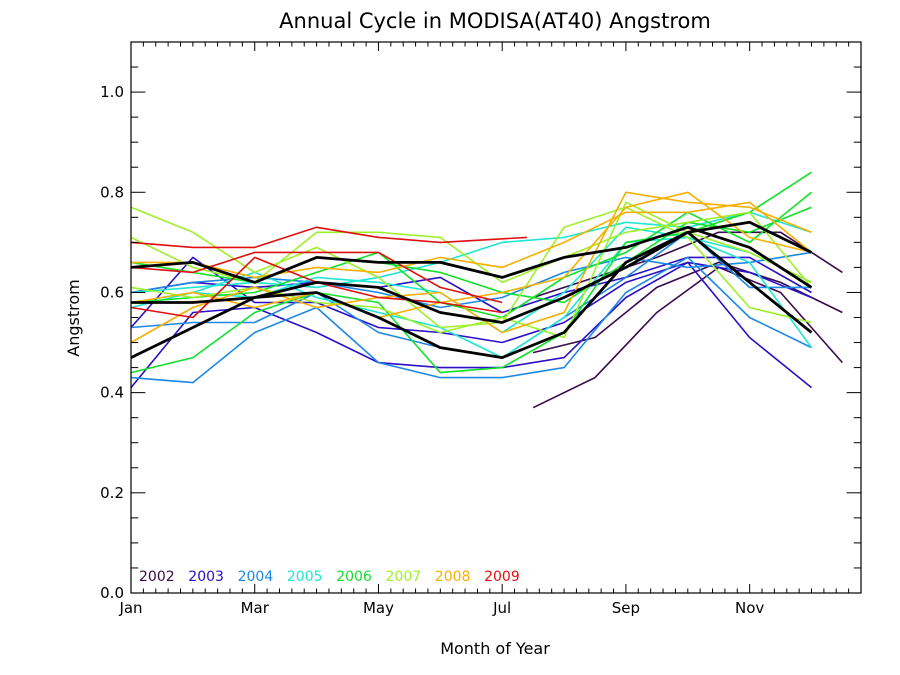  I want to click on y-tick-label: 0.4, so click(112, 393).